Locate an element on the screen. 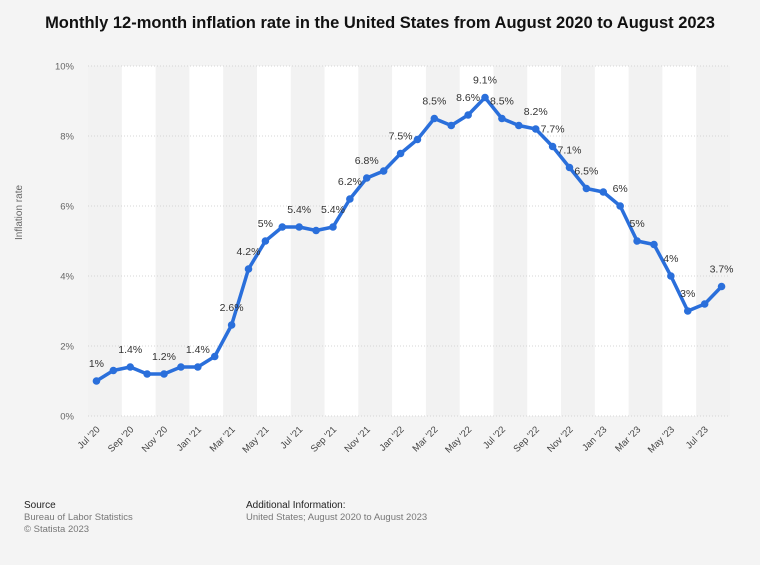  data-label: 2.6% is located at coordinates (232, 308).